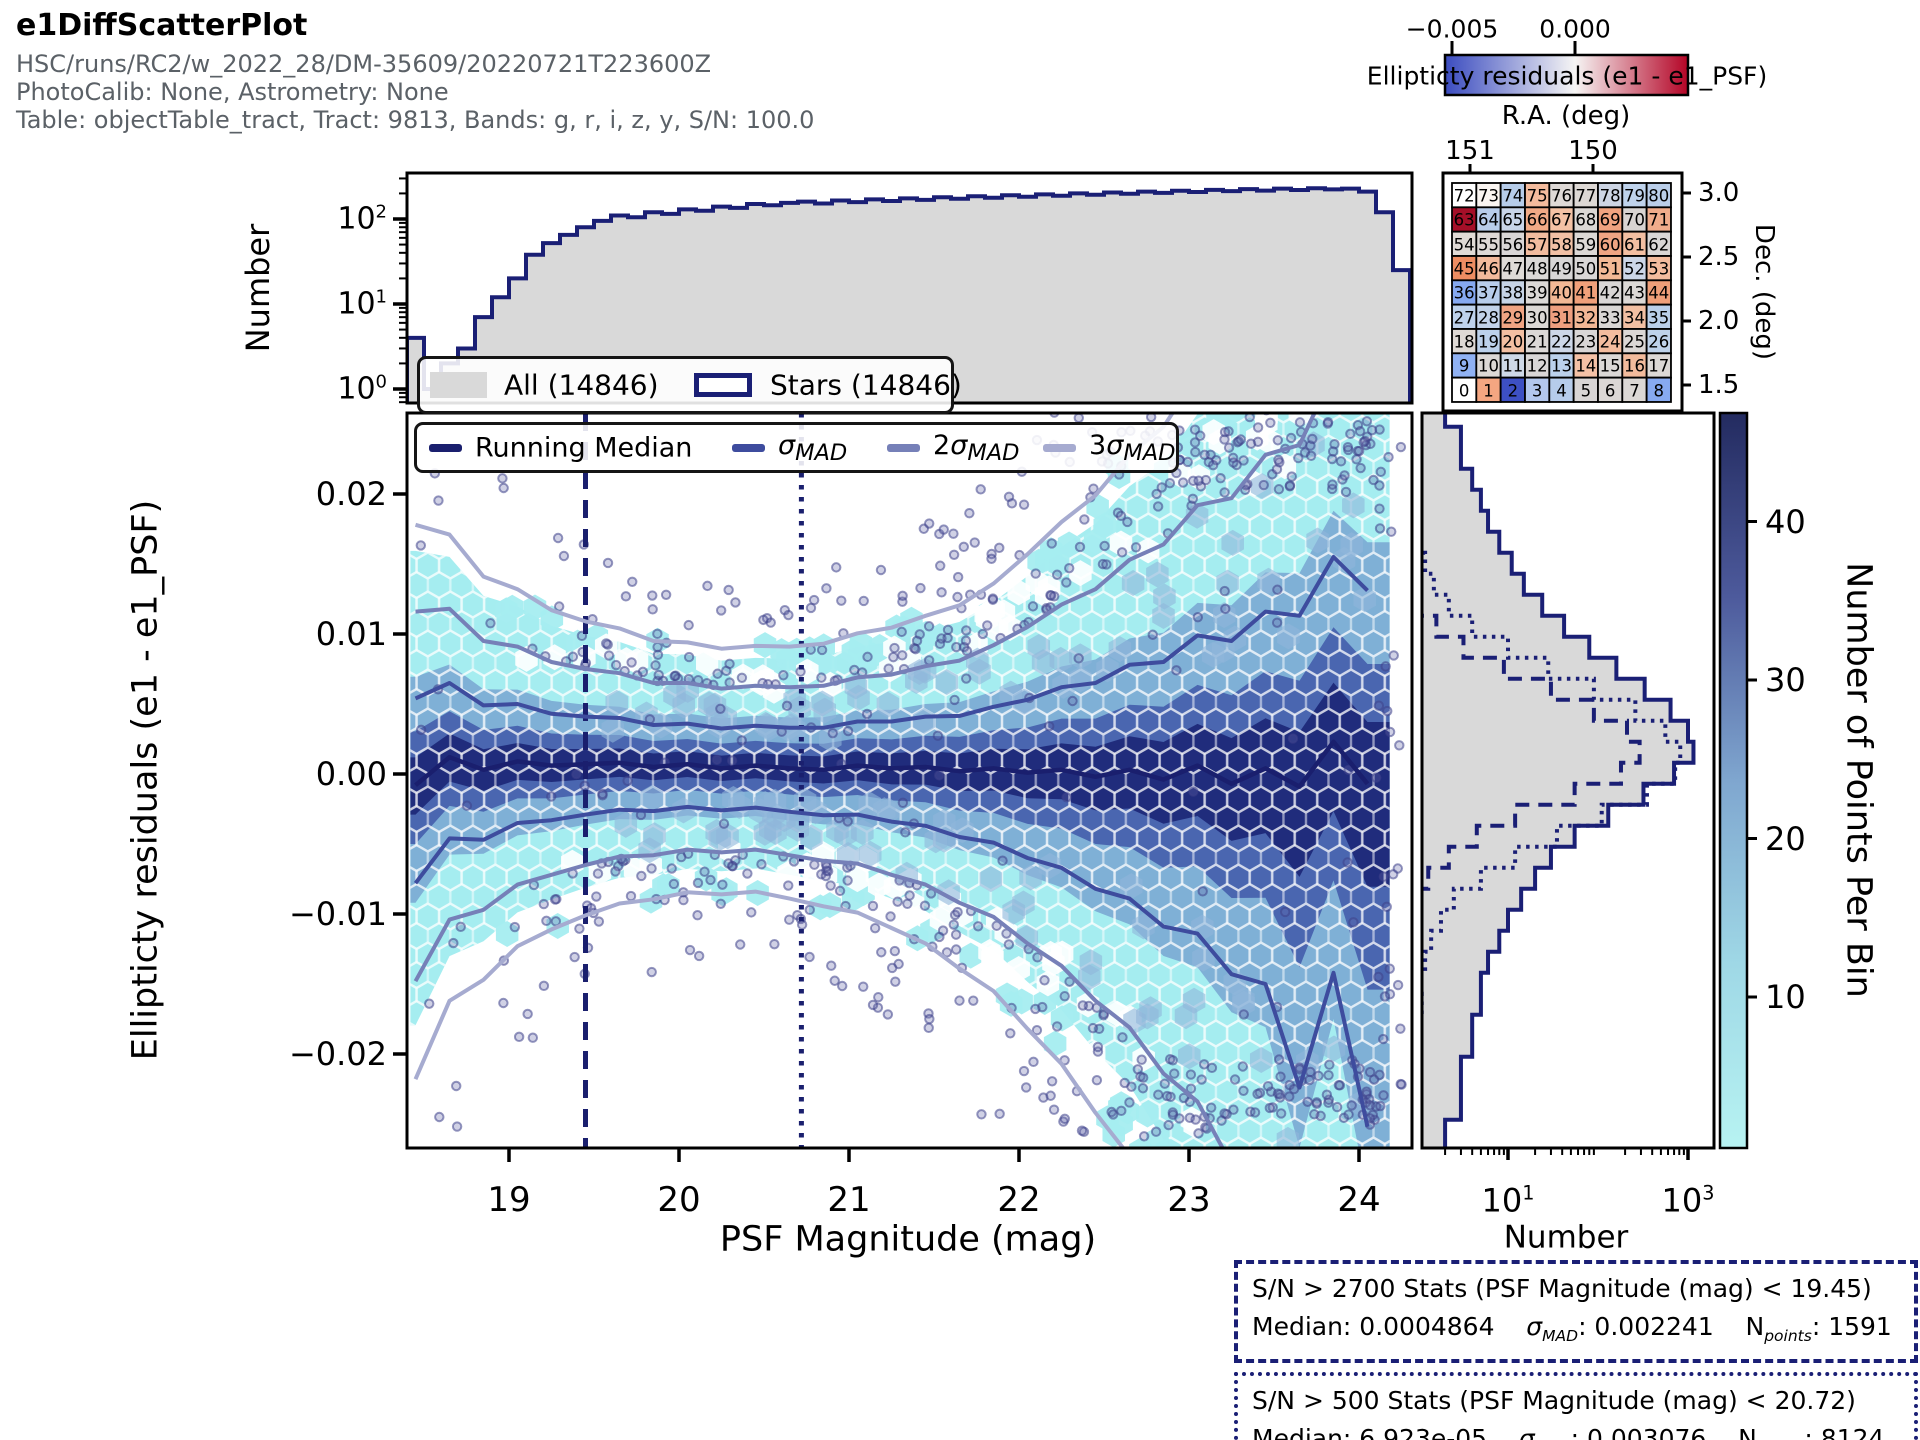 This screenshot has width=1920, height=1440. I want to click on minimap-ylabel: Dec. (deg), so click(1764, 292).